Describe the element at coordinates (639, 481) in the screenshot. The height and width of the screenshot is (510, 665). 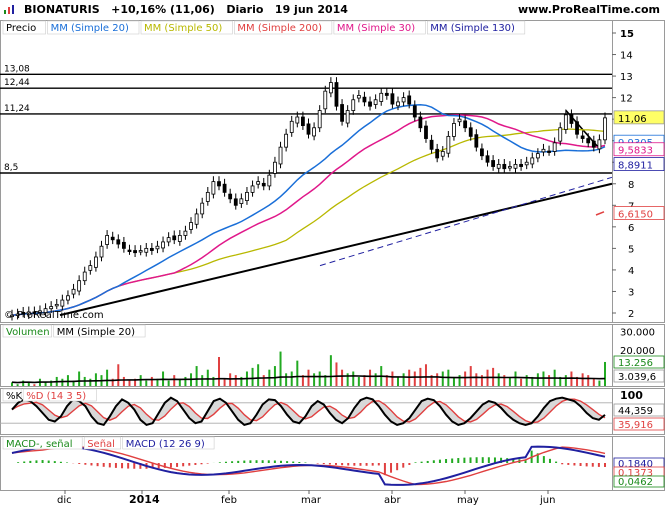
I see `macd-tag-box` at that location.